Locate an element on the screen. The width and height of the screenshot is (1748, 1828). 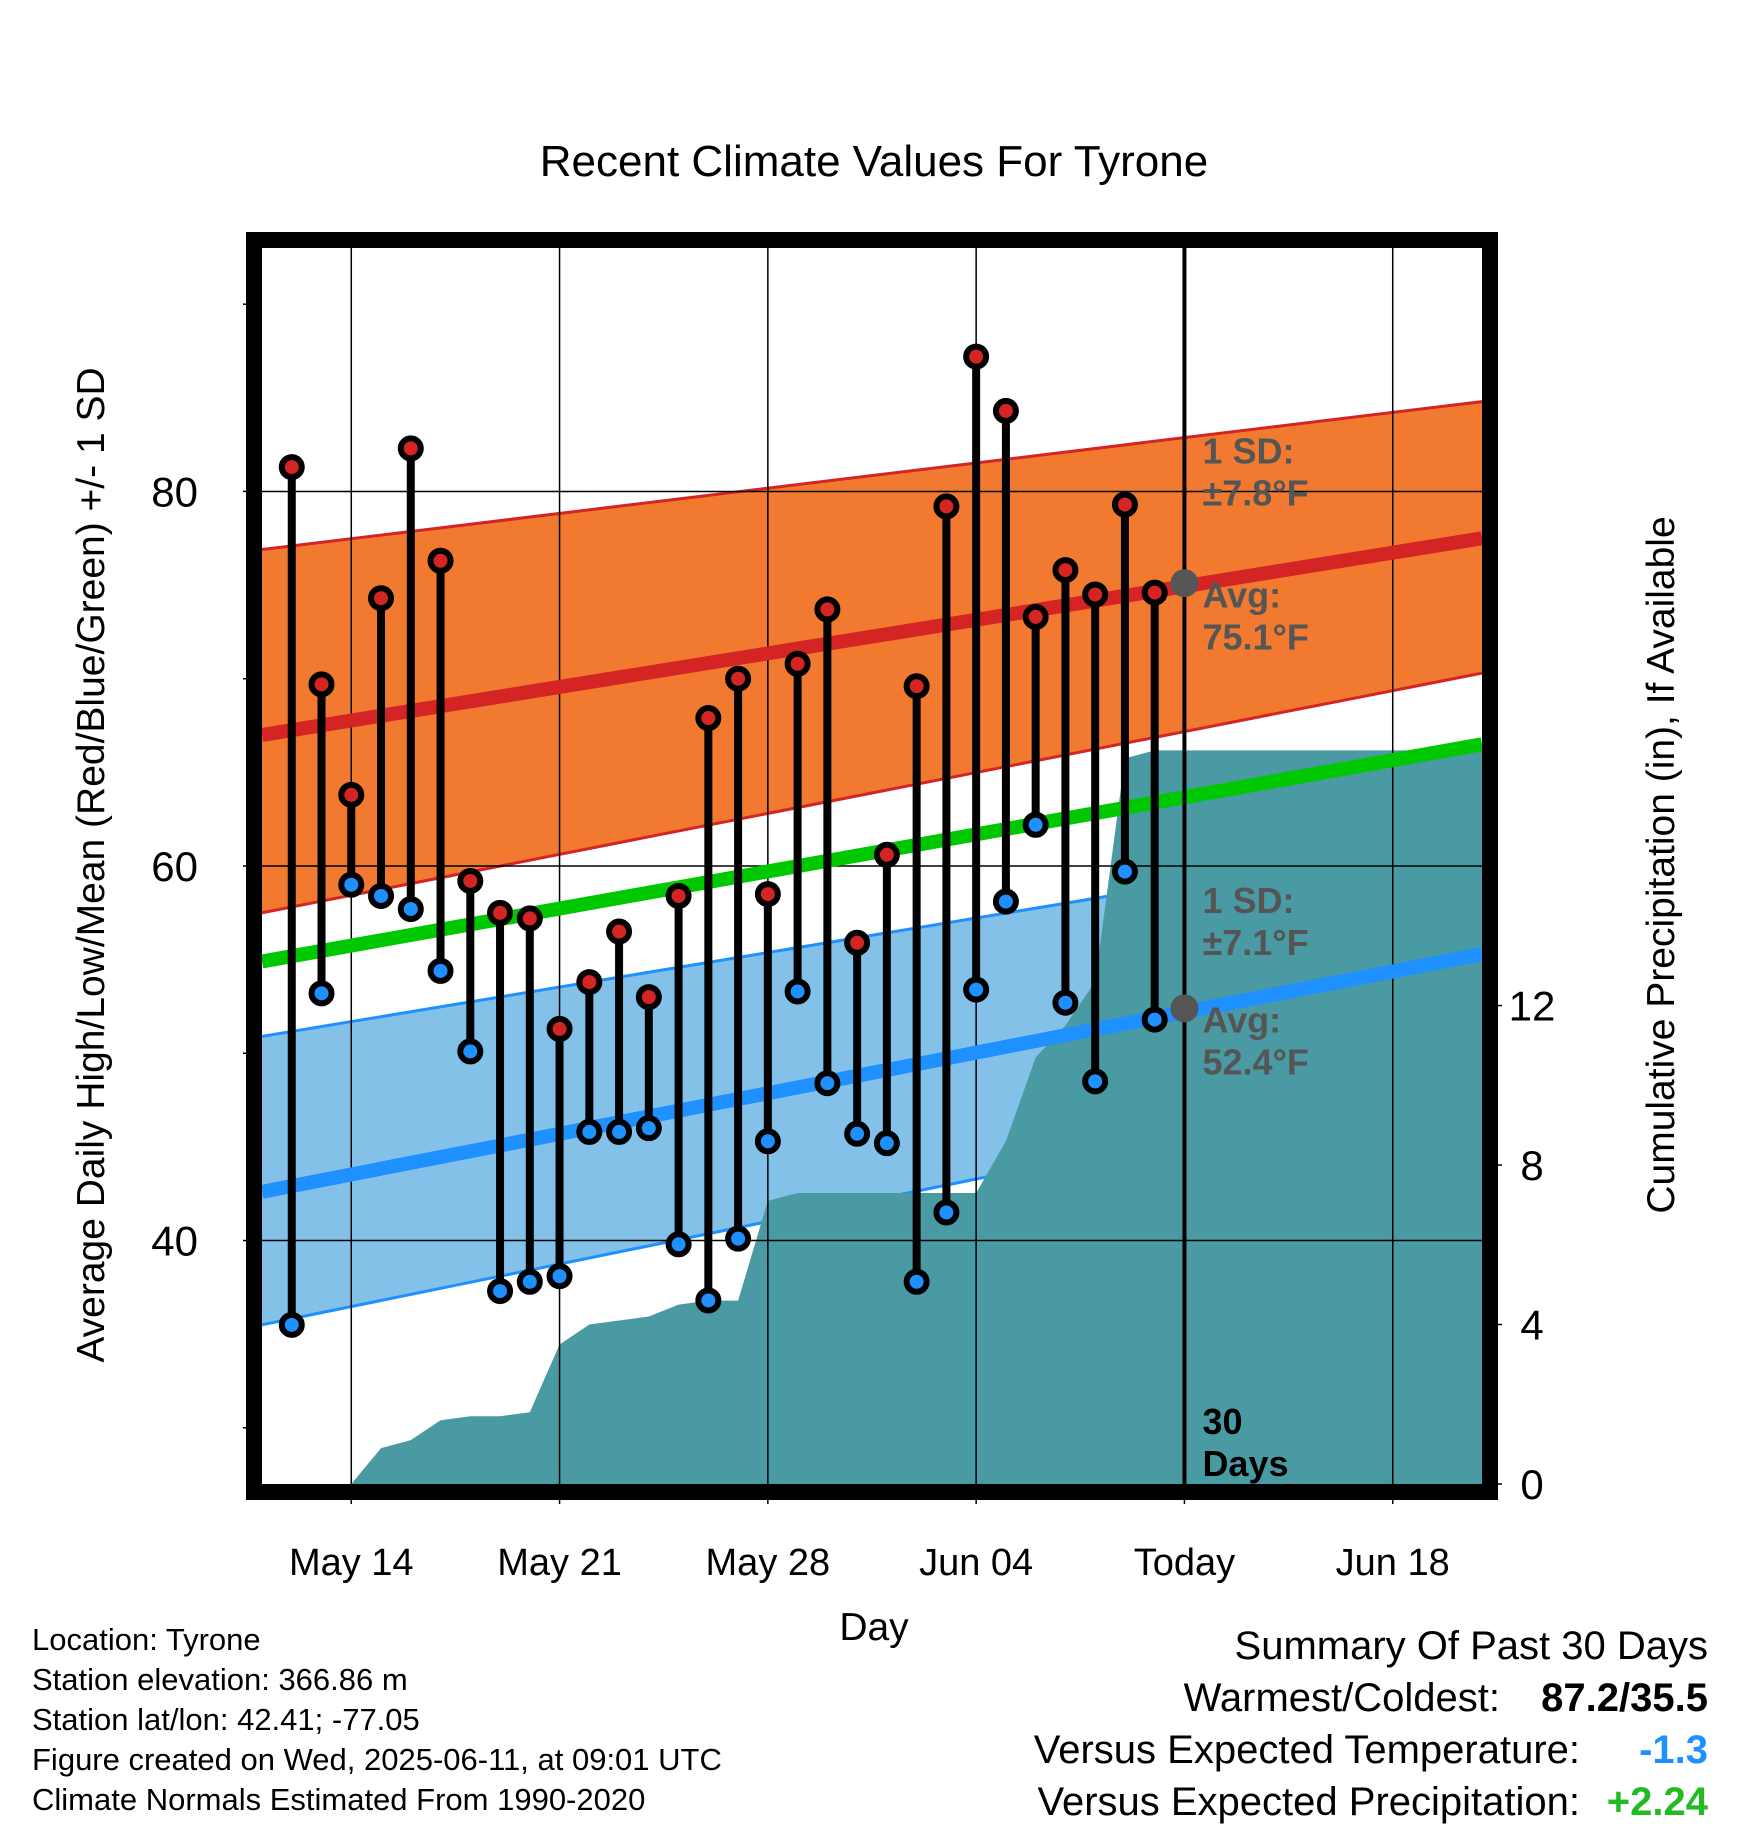
x-axis-label: Day is located at coordinates (874, 1627).